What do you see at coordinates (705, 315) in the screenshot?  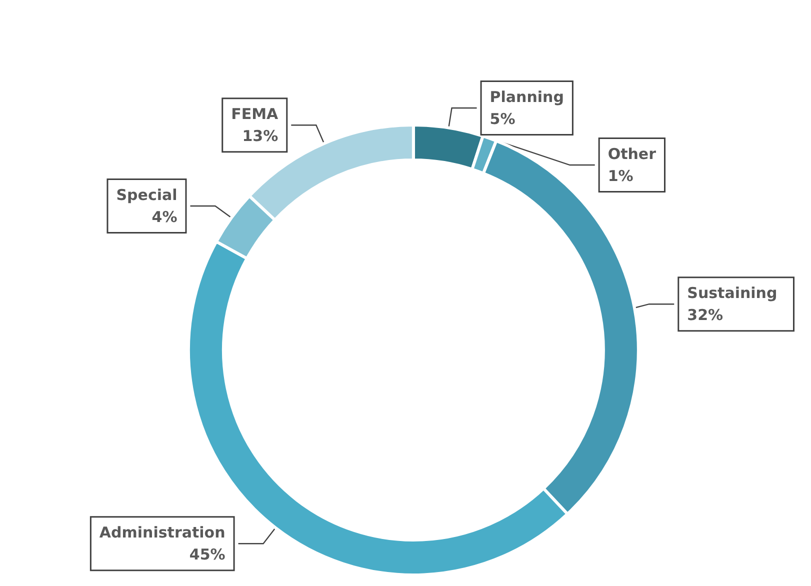 I see `data-label: 32%` at bounding box center [705, 315].